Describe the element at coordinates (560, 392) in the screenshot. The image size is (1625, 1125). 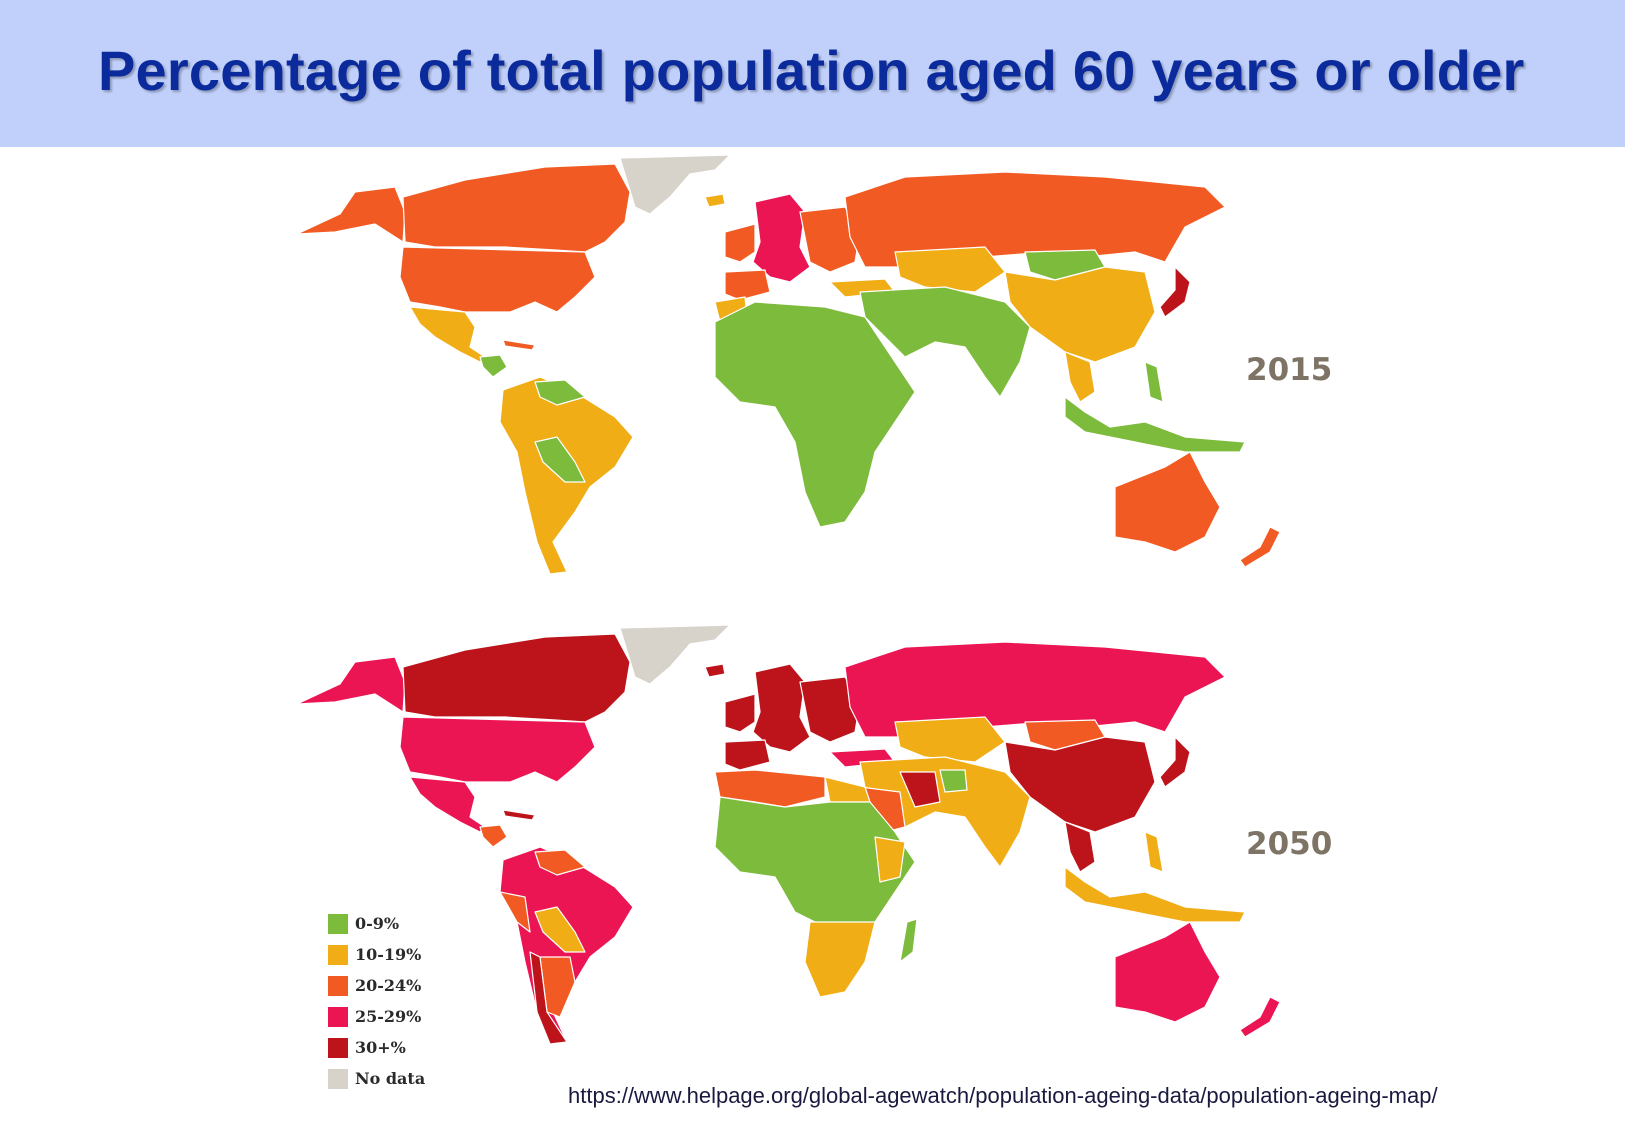
I see `region-venezuela-guyana` at that location.